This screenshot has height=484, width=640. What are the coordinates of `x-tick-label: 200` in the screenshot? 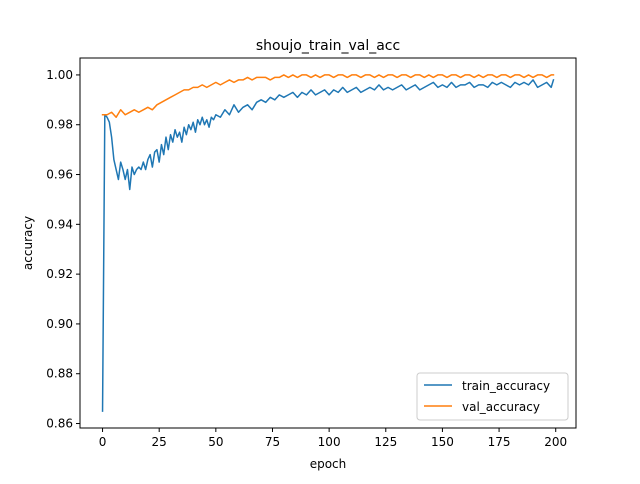 It's located at (555, 442).